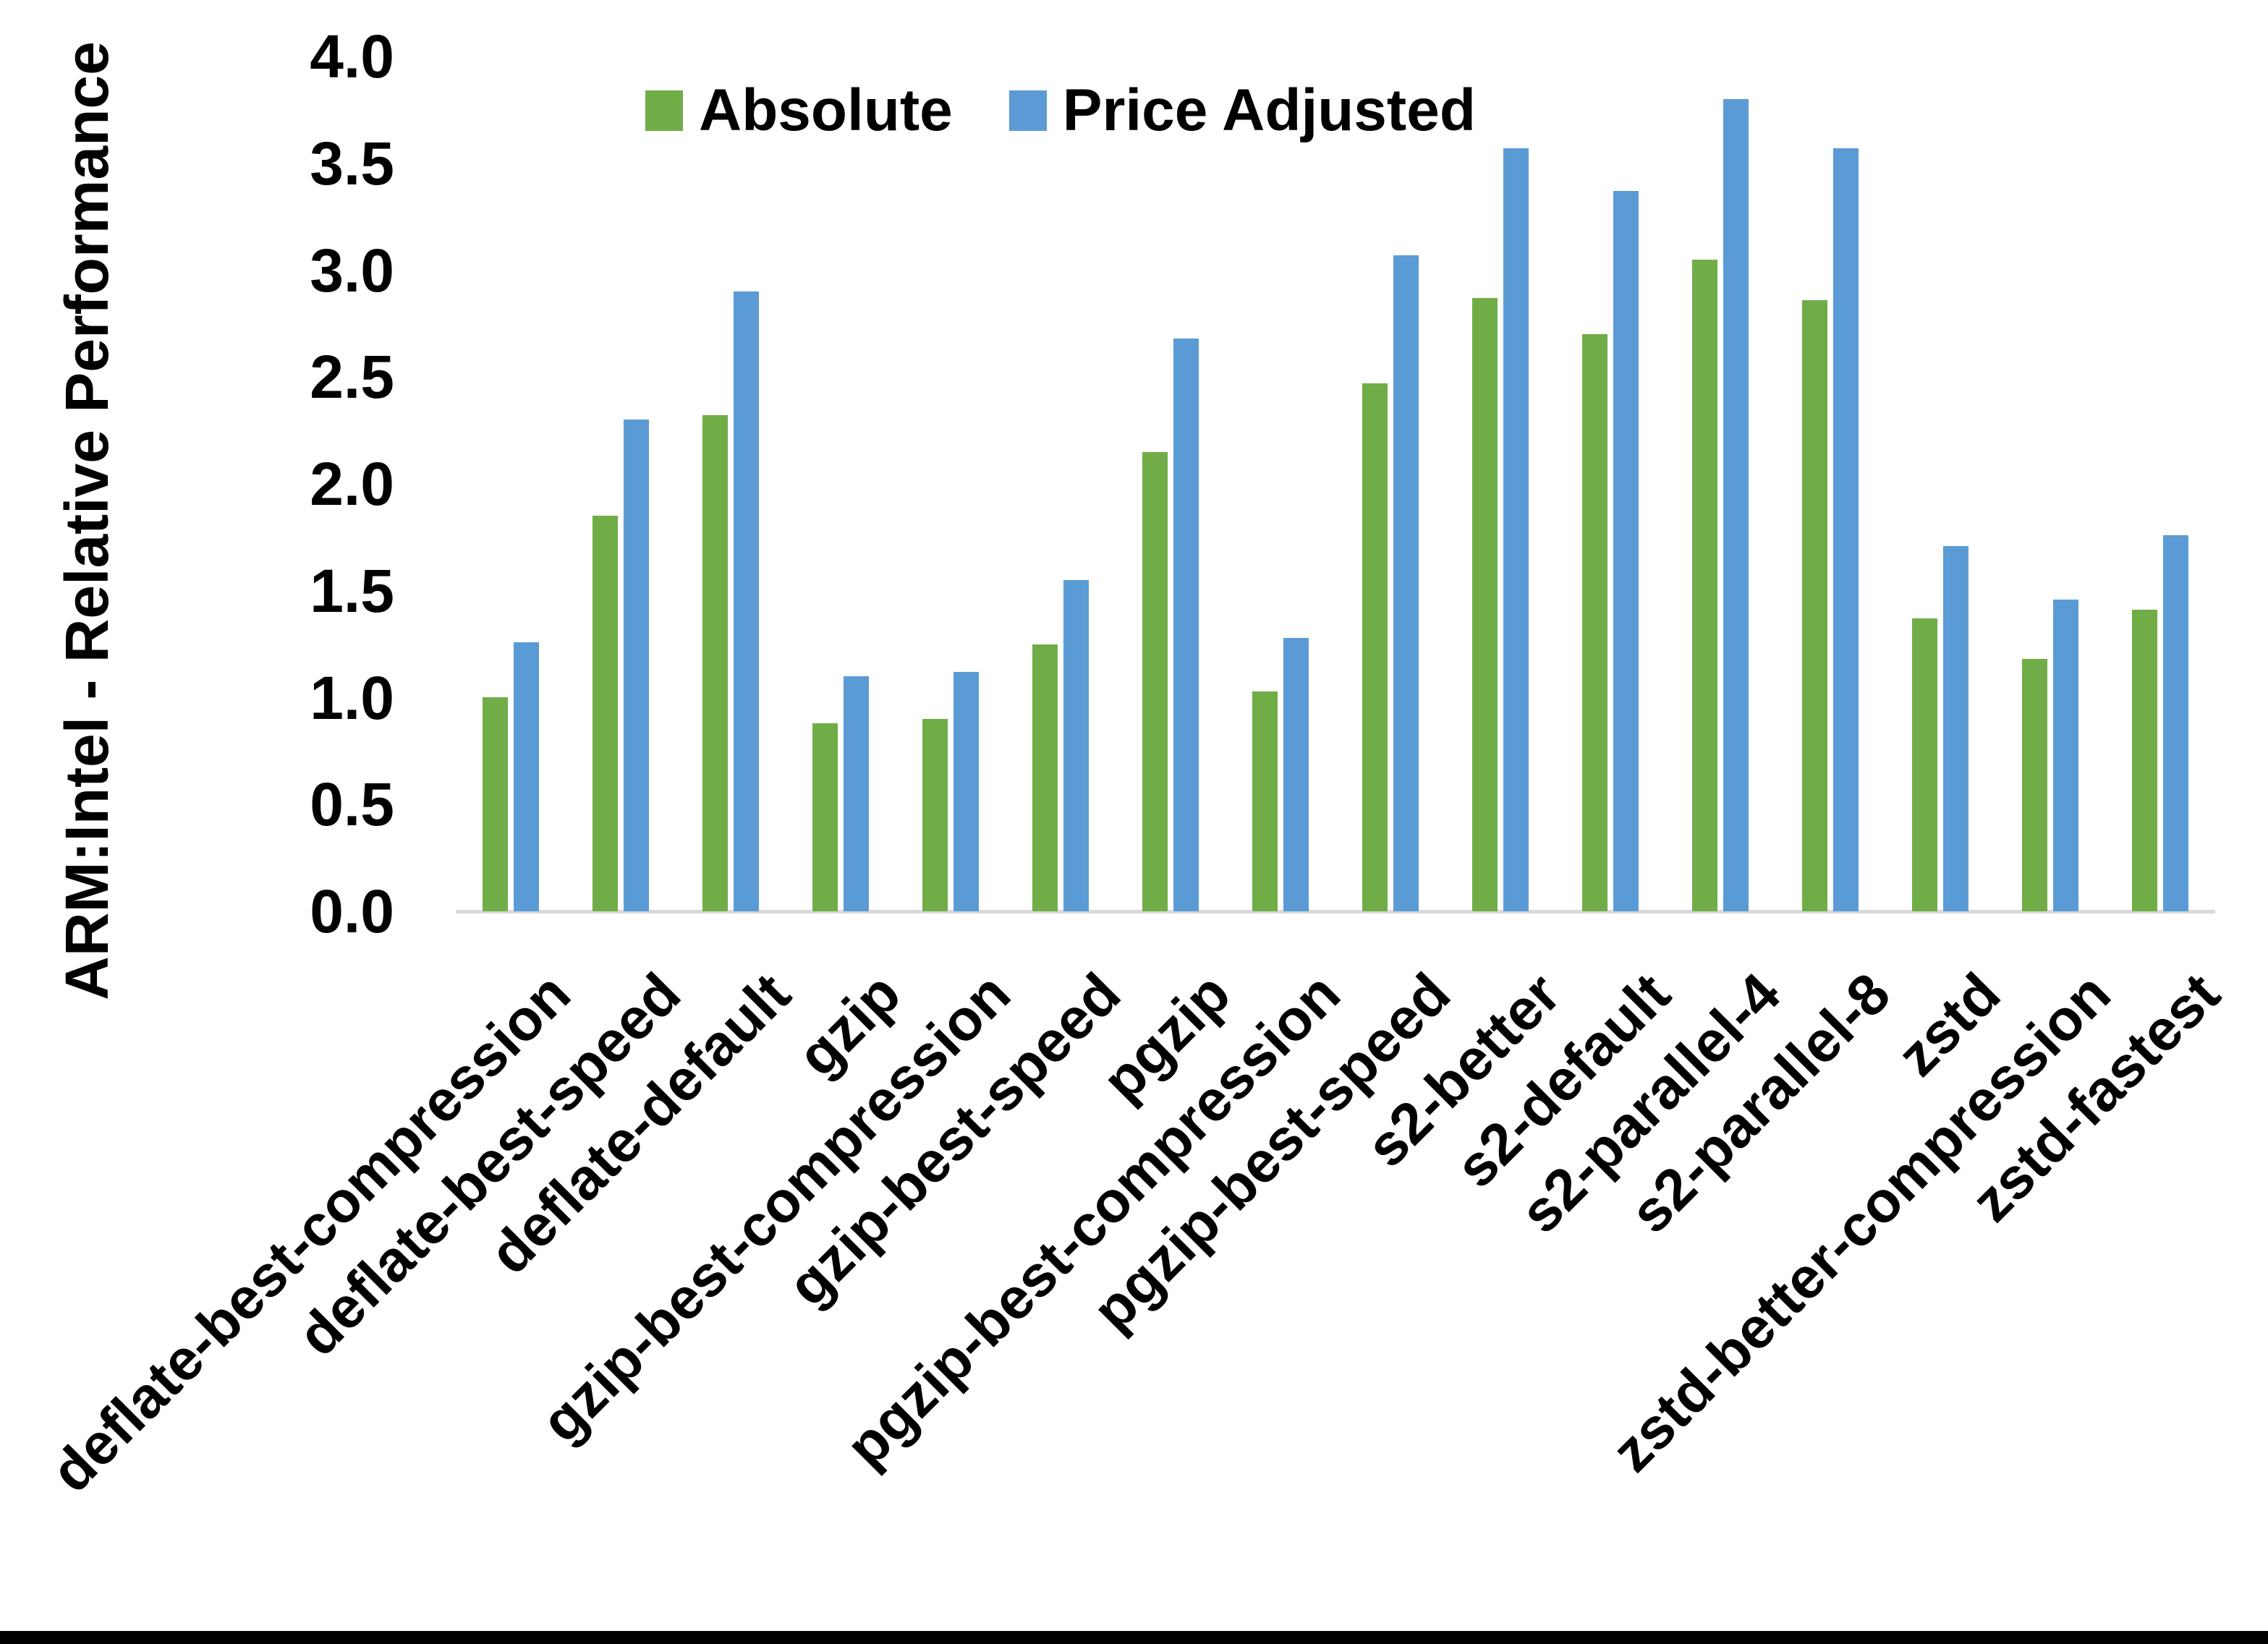 This screenshot has height=1644, width=2268. What do you see at coordinates (1155, 681) in the screenshot?
I see `bar-absolute-pgzip` at bounding box center [1155, 681].